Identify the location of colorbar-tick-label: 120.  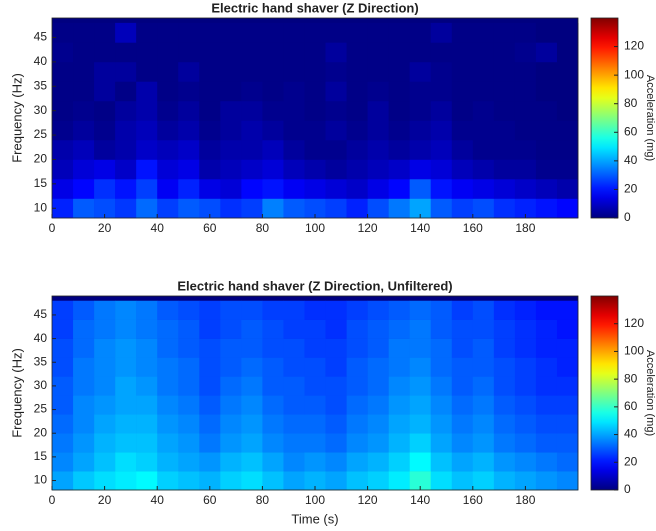
(634, 46).